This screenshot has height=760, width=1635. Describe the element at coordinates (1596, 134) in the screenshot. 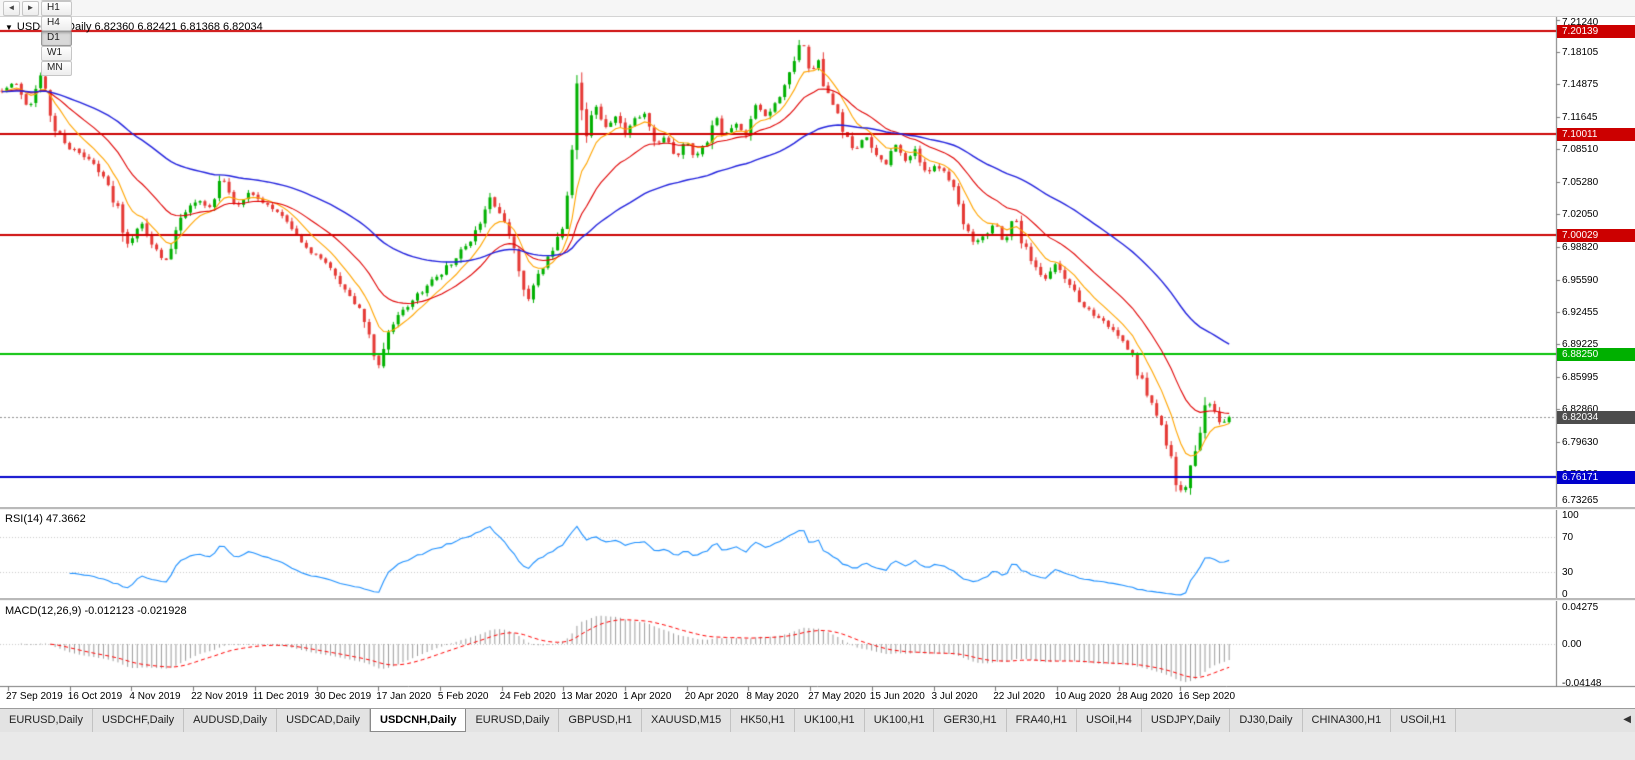

I see `price-level-badge: 7.10011` at that location.